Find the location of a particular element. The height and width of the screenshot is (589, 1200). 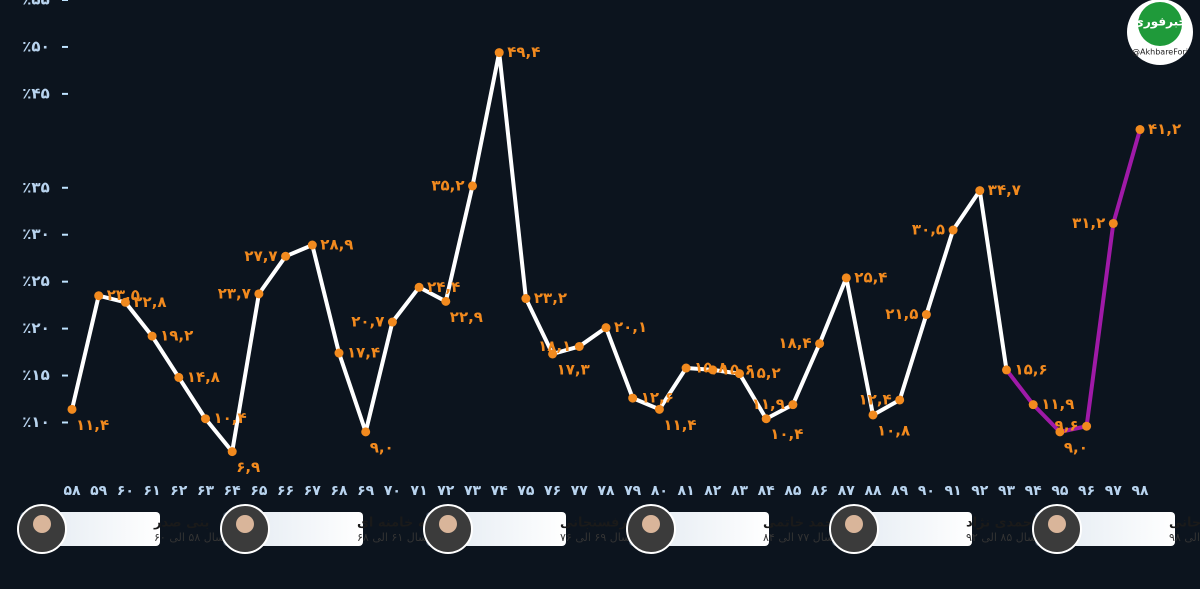

logo-handle: @AkhbareFori is located at coordinates (1160, 52).